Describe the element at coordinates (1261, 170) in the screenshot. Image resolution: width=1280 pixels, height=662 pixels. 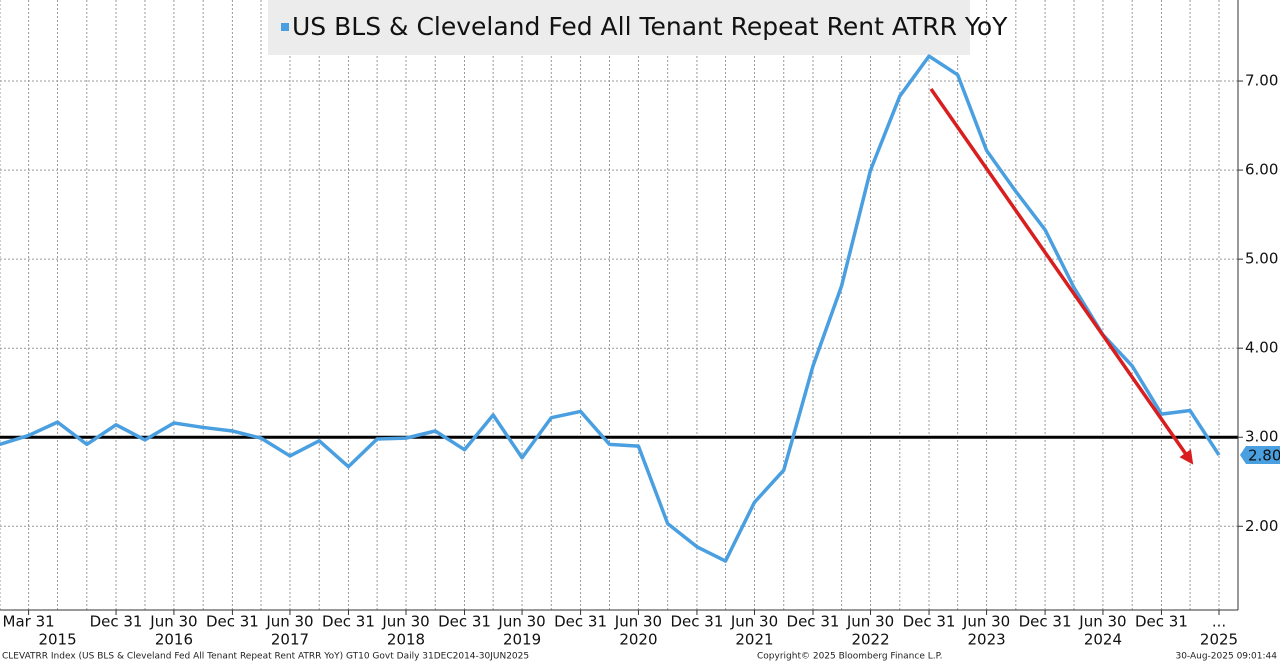
I see `y-tick-label: 6.00` at that location.